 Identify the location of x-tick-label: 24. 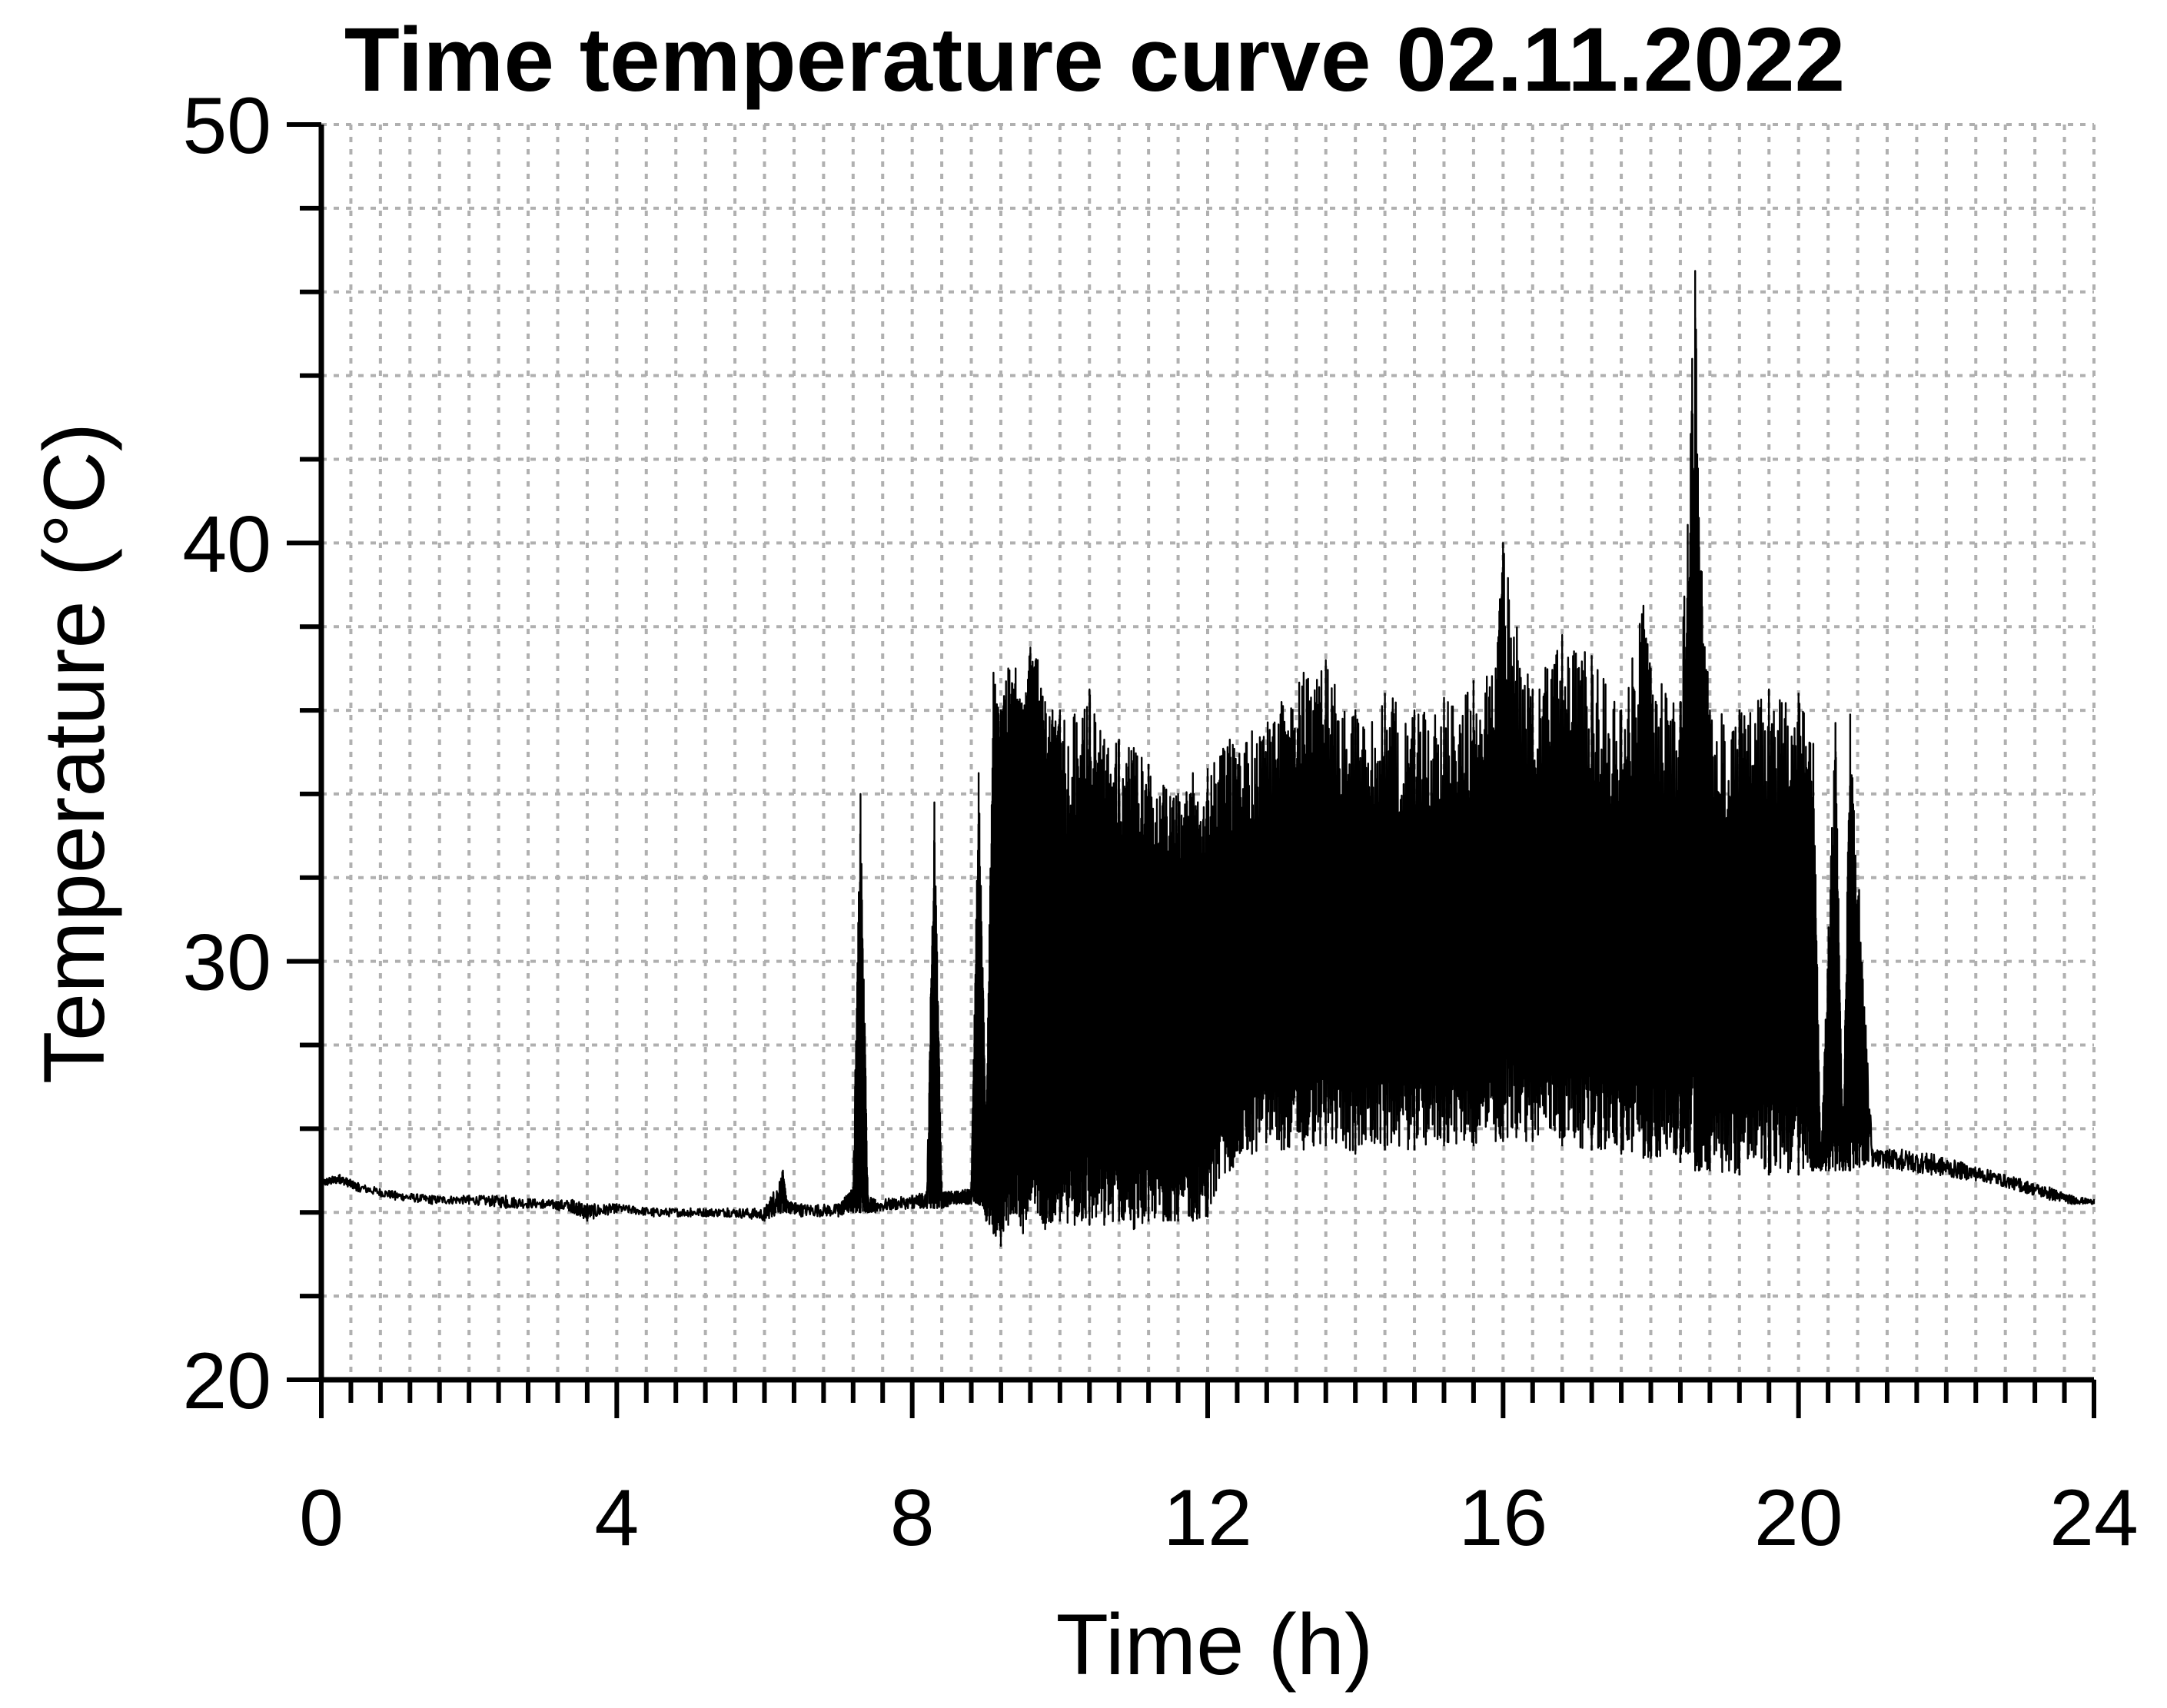
(2094, 1518).